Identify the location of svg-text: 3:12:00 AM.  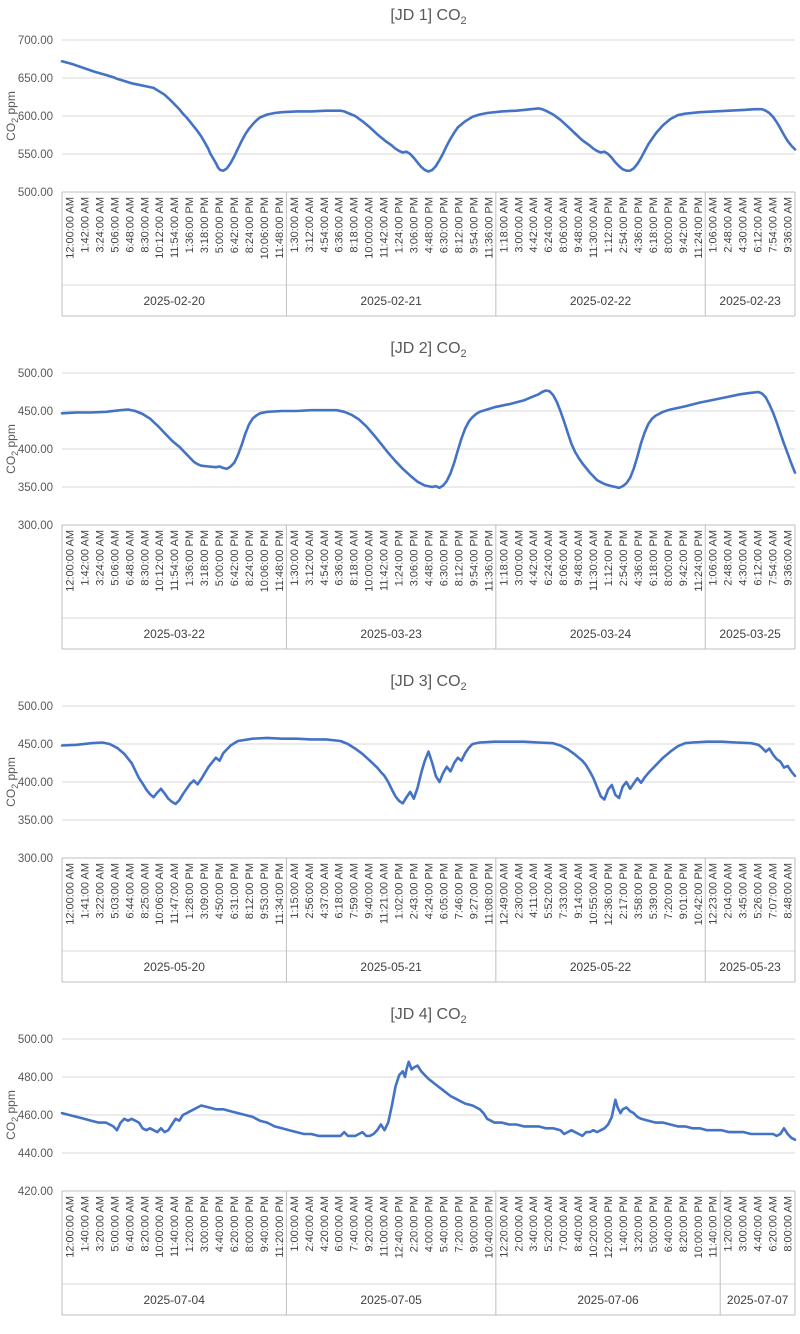
(310, 225).